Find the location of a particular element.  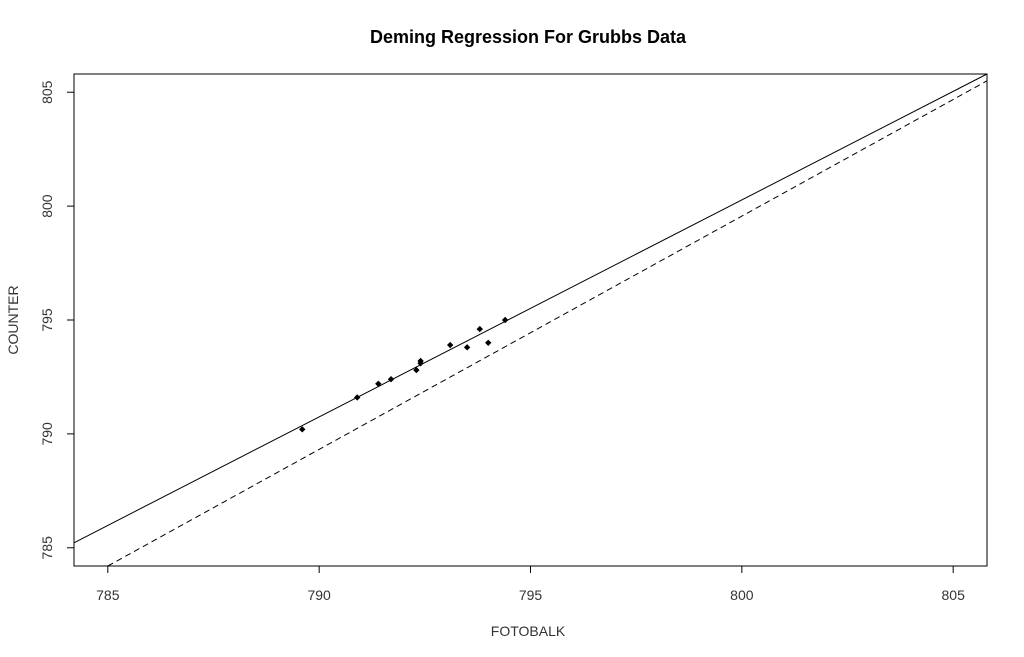

x-axis-ticks: 785 790 795 800 805 is located at coordinates (530, 584).